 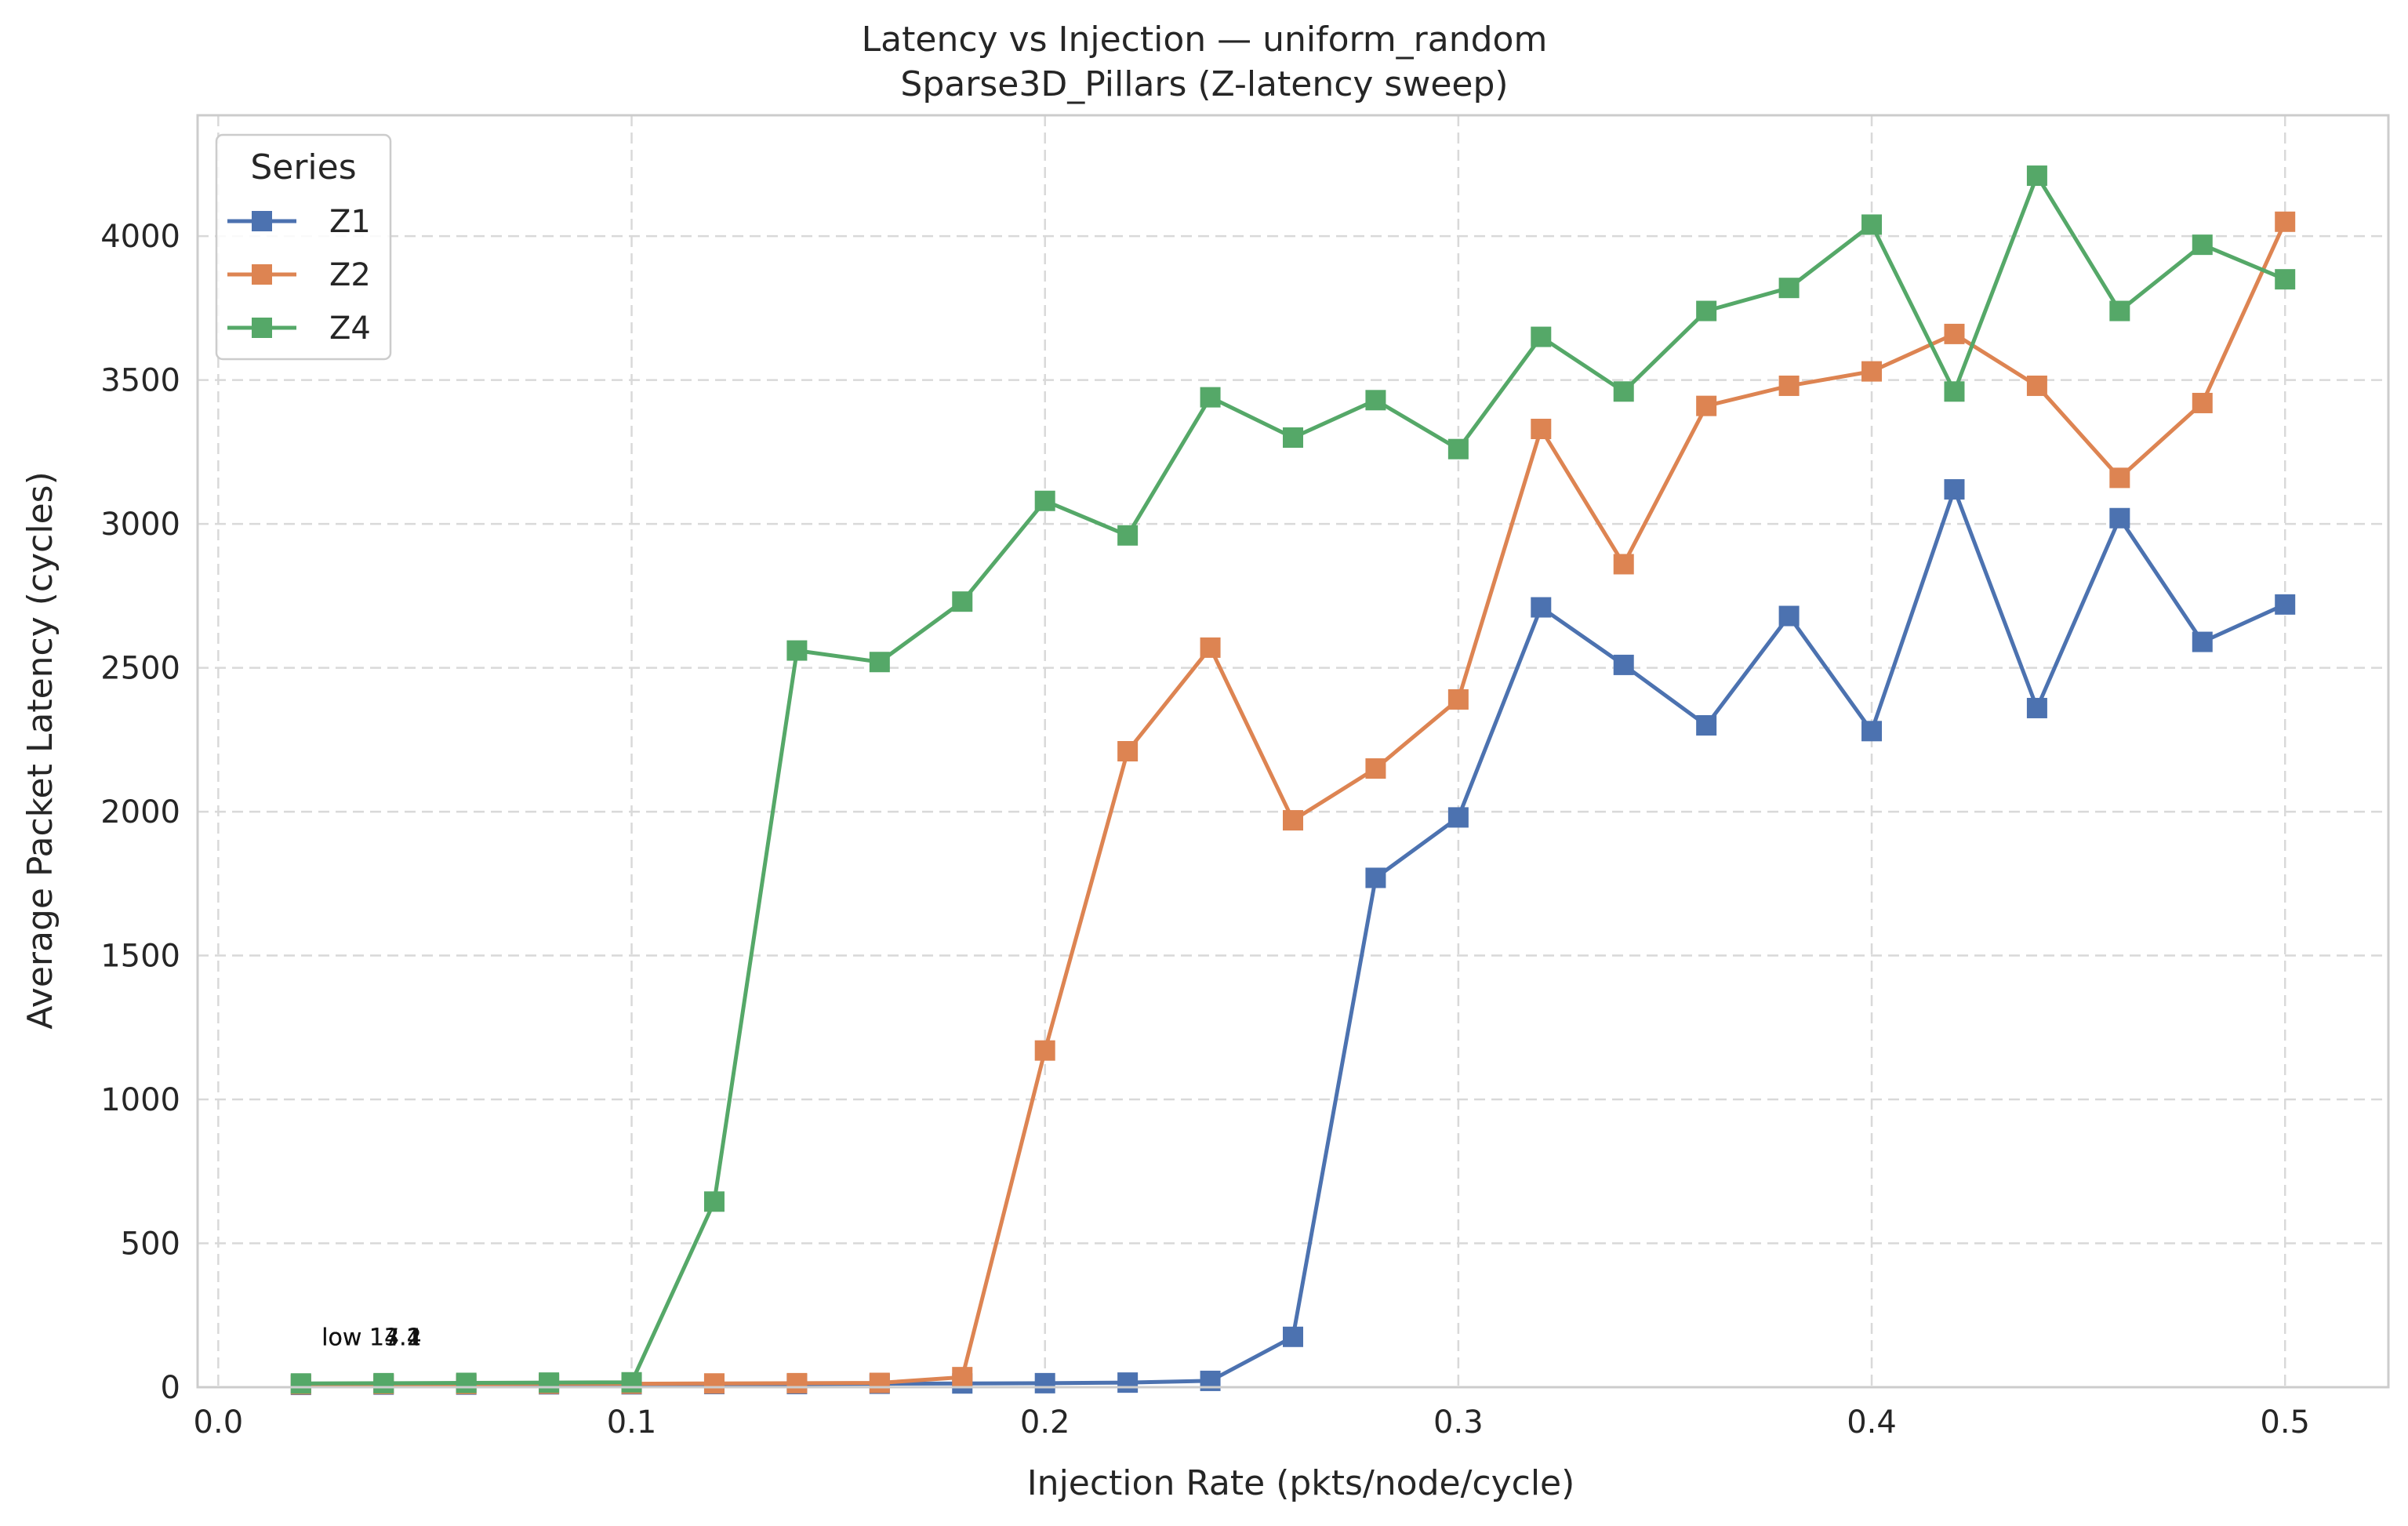 I want to click on x-axis-label: Injection Rate (pkts/node/cycle), so click(x=1301, y=1483).